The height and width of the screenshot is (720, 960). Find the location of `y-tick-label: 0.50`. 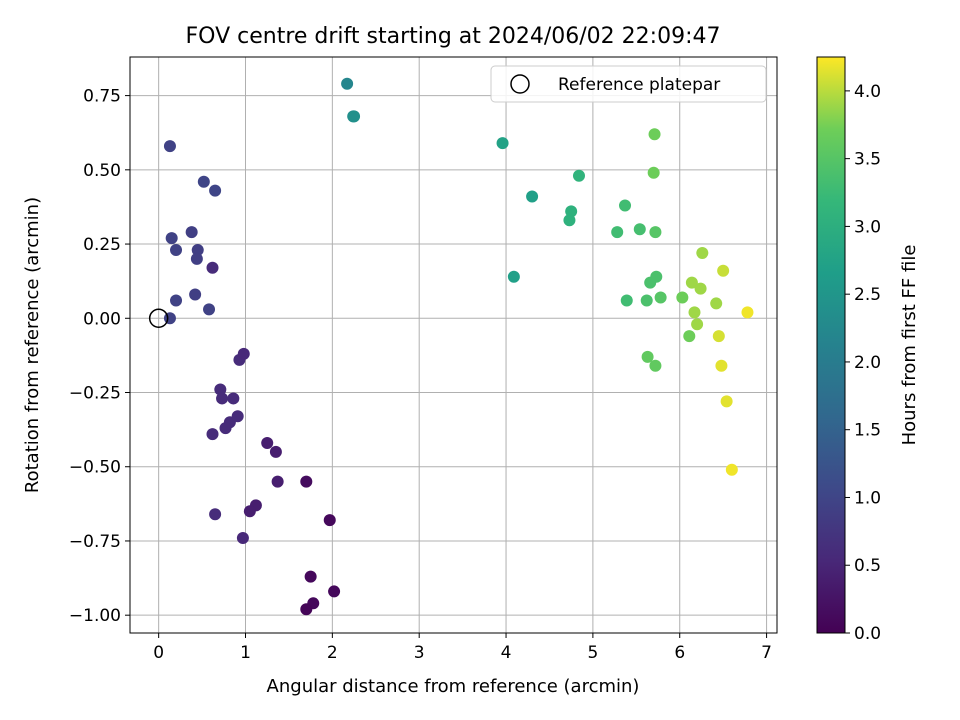

y-tick-label: 0.50 is located at coordinates (102, 171).